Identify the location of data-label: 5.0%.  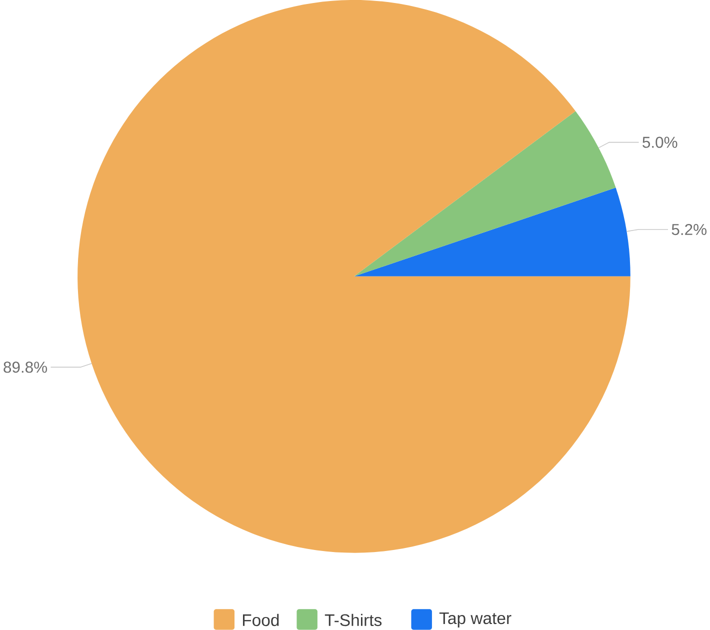
(660, 142).